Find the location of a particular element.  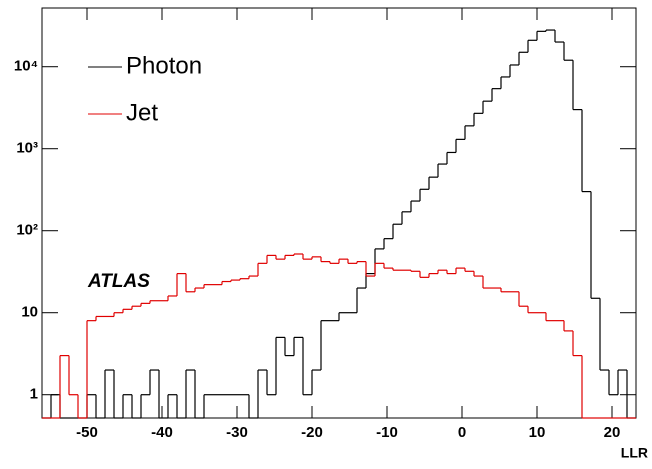

y-tick-label: 10⁴ is located at coordinates (26, 66).